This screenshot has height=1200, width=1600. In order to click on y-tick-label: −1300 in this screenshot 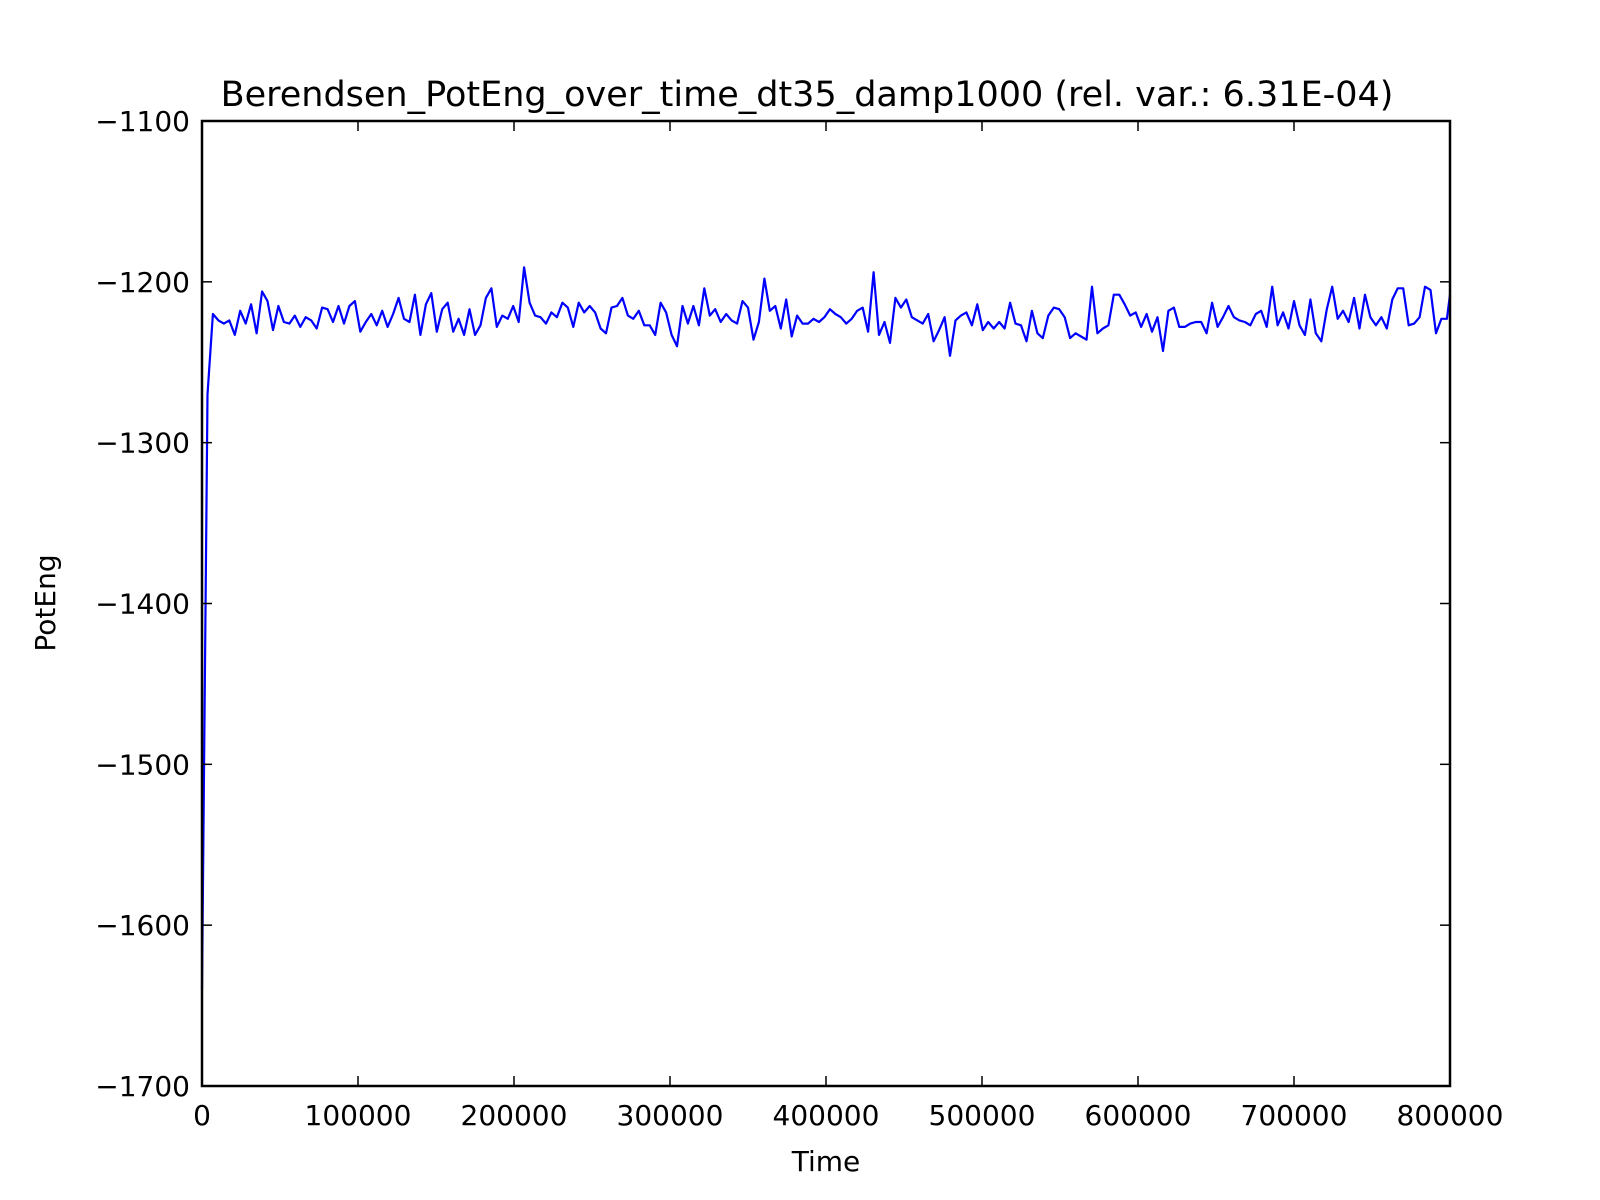, I will do `click(142, 443)`.